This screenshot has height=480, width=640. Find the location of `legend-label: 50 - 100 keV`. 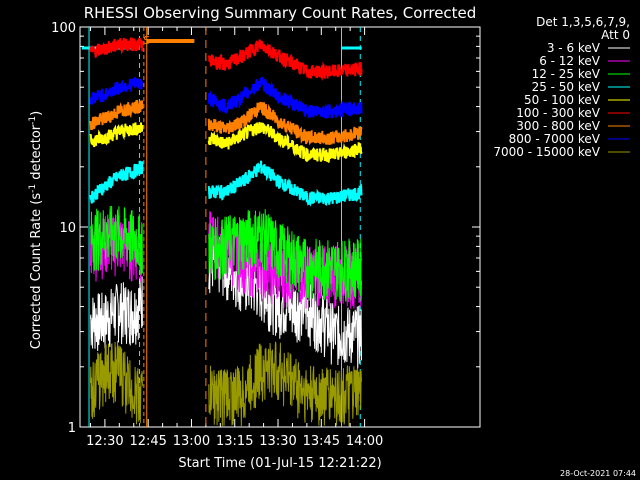

legend-label: 50 - 100 keV is located at coordinates (562, 100).